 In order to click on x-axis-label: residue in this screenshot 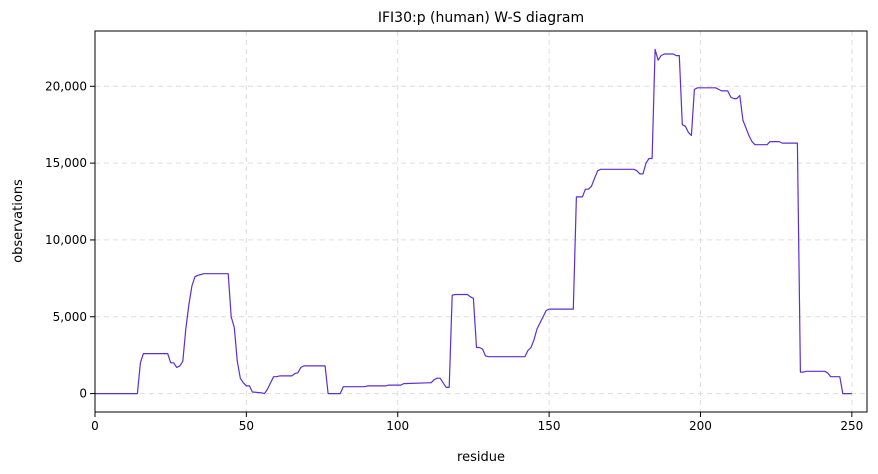, I will do `click(481, 457)`.